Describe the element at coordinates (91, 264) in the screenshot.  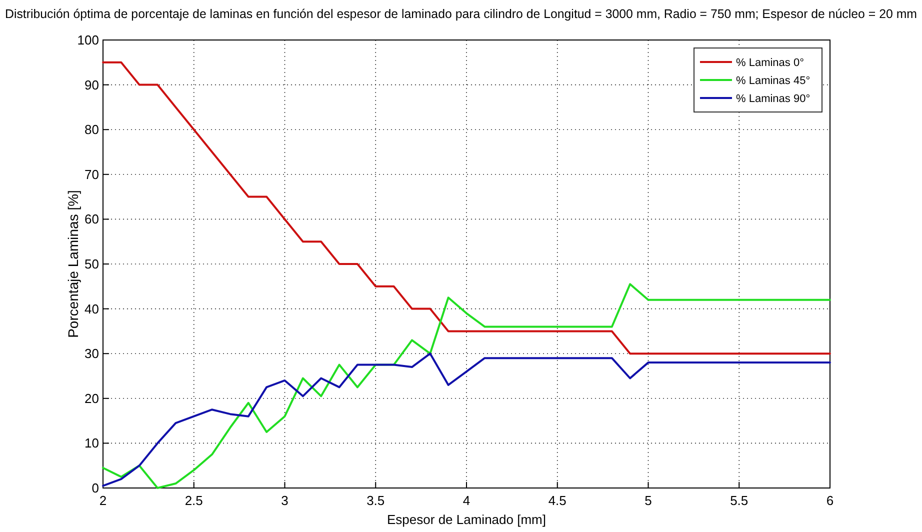
I see `y-tick-label: 50` at that location.